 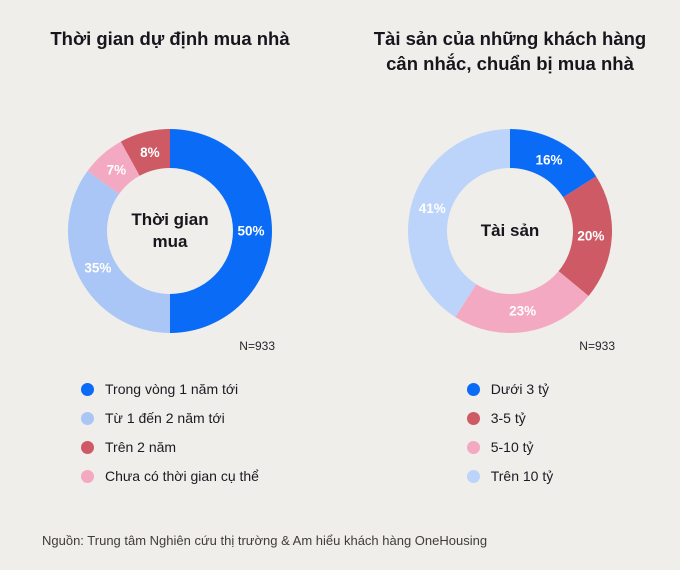 I want to click on donut-center-label-time: Thời gian mua, so click(x=170, y=230).